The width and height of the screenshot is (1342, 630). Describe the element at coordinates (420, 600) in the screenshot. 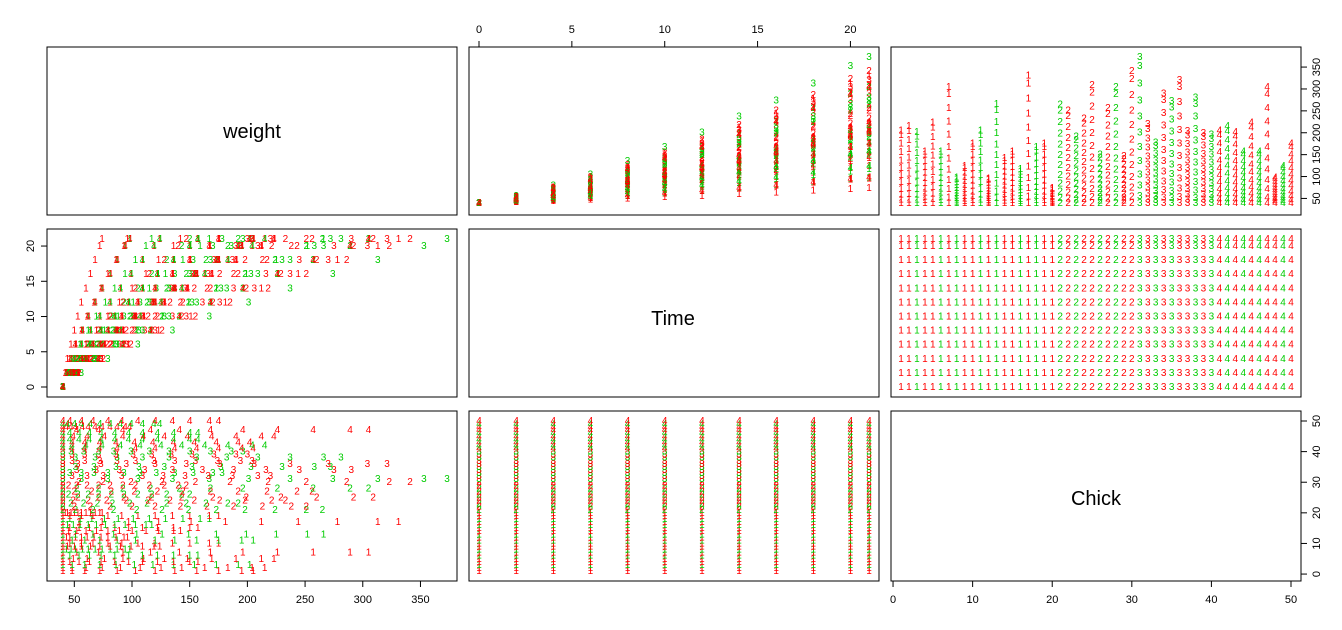

I see `axis-tick-label: 350` at that location.